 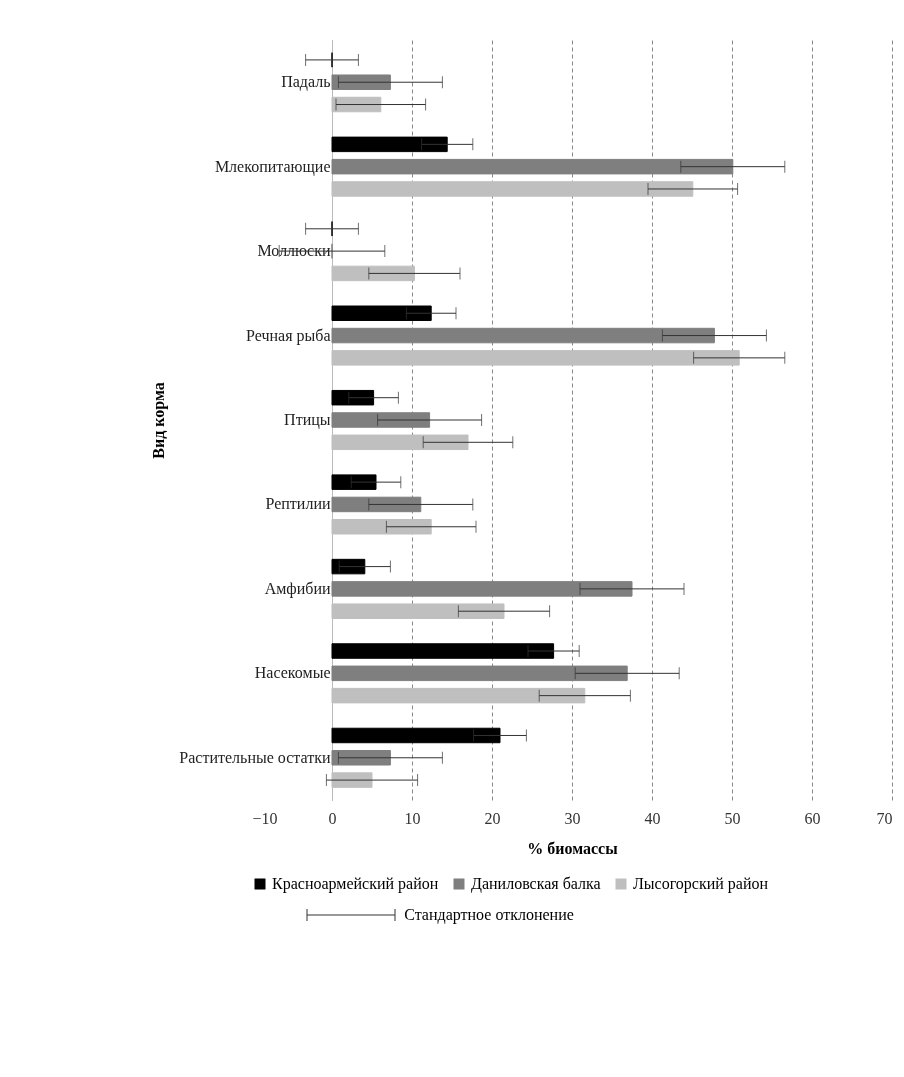 I want to click on x-tick-label: 20, so click(x=492, y=818).